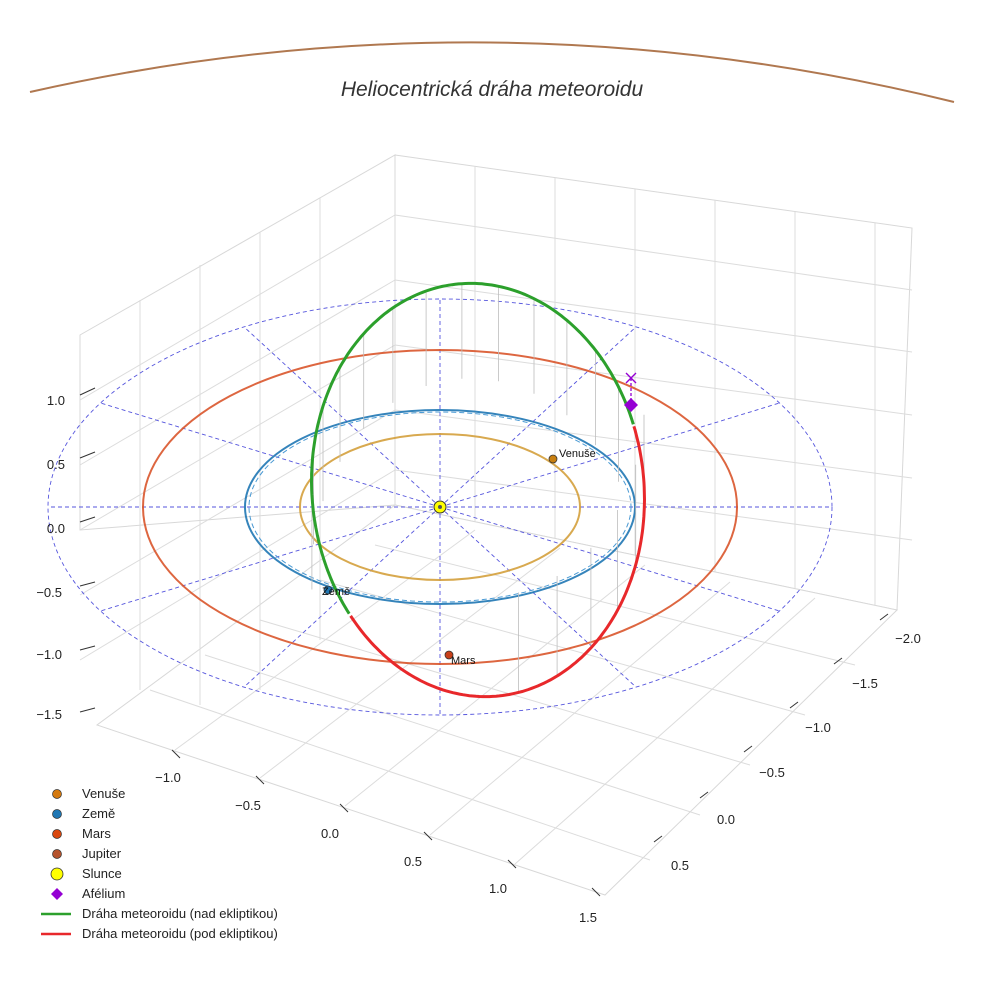 Image resolution: width=984 pixels, height=984 pixels. Describe the element at coordinates (336, 592) in the screenshot. I see `planet-label-Země: Země` at that location.